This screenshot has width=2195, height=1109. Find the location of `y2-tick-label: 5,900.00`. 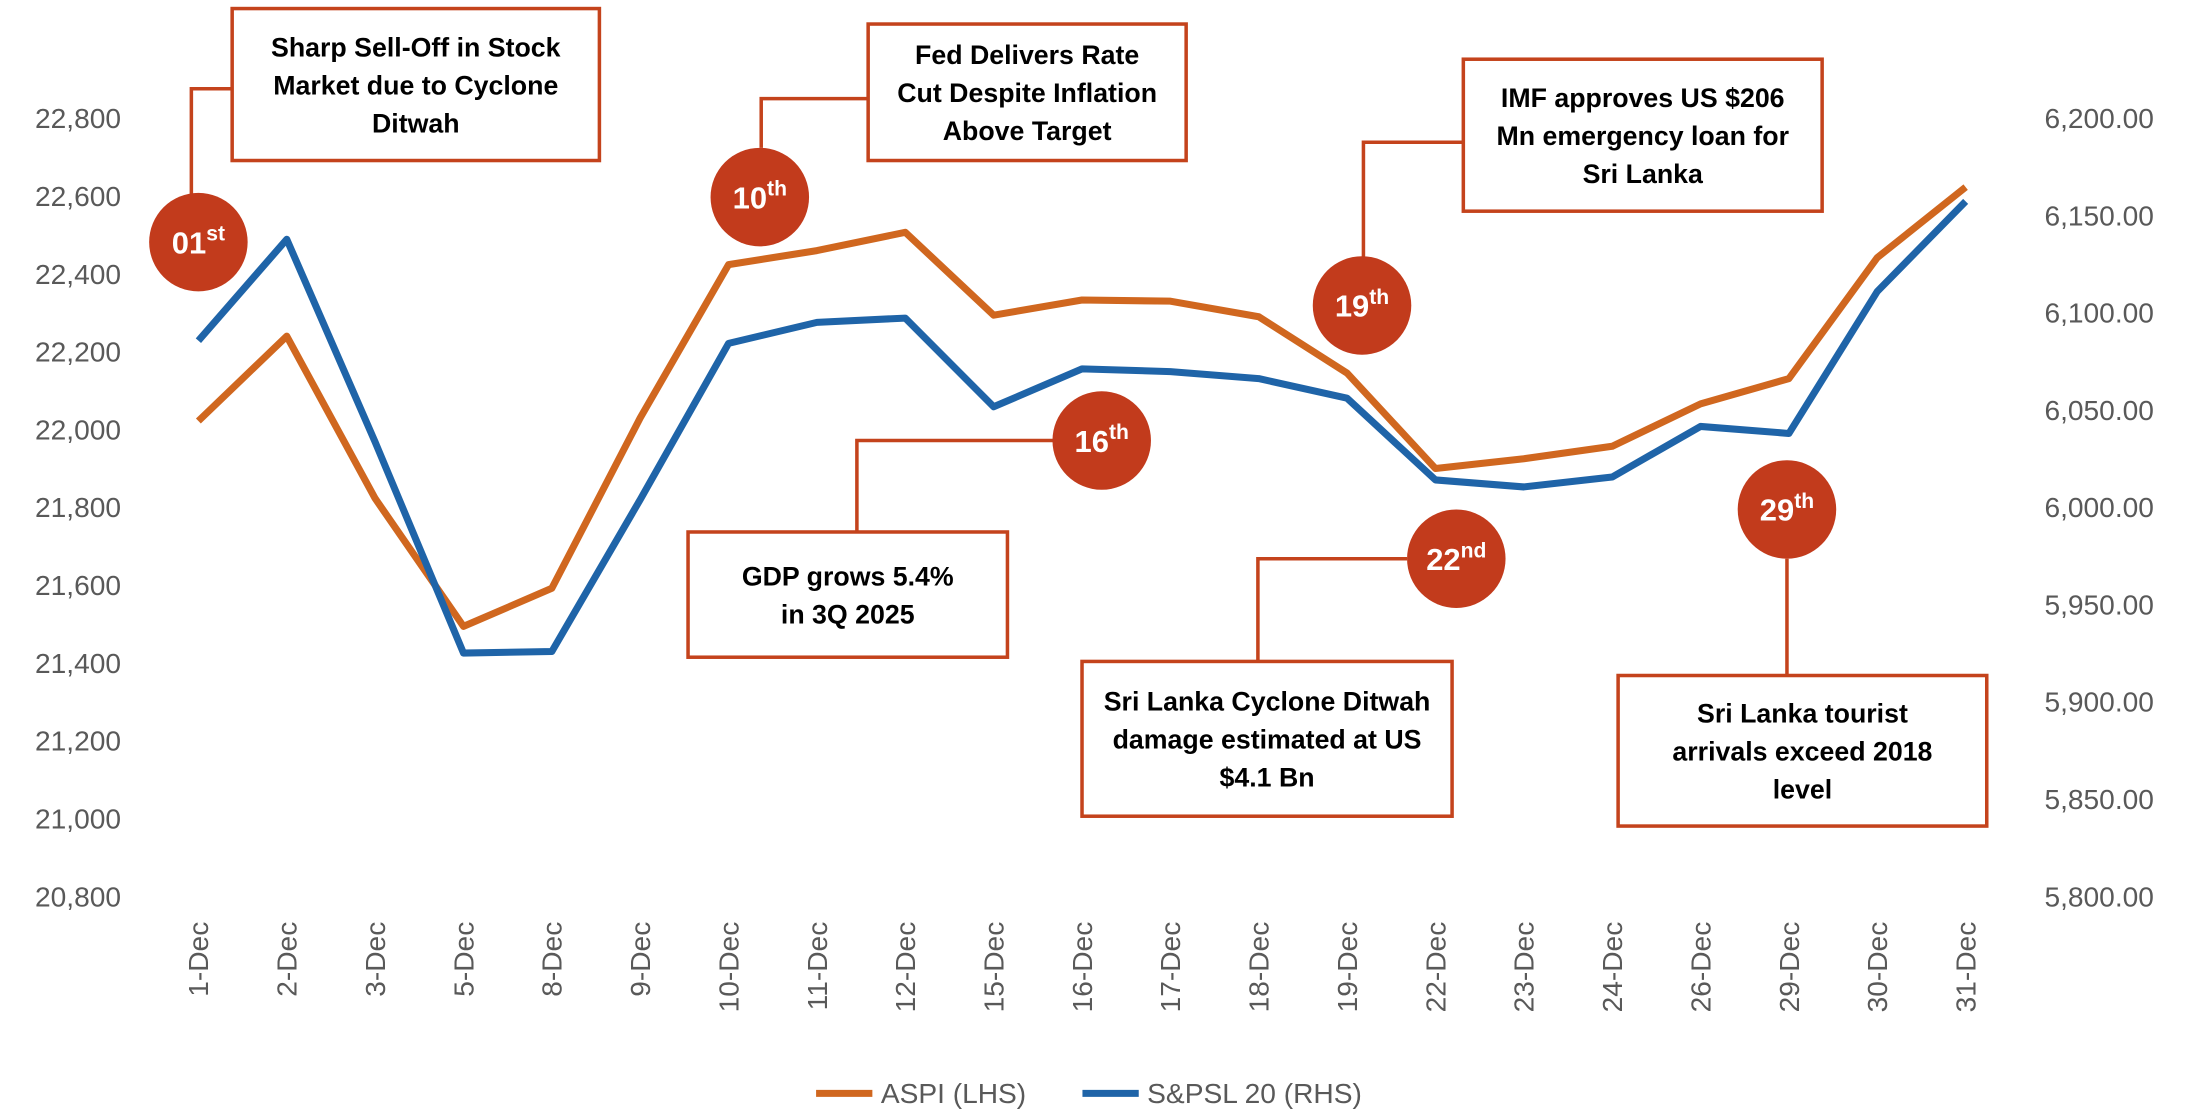

y2-tick-label: 5,900.00 is located at coordinates (2098, 702).